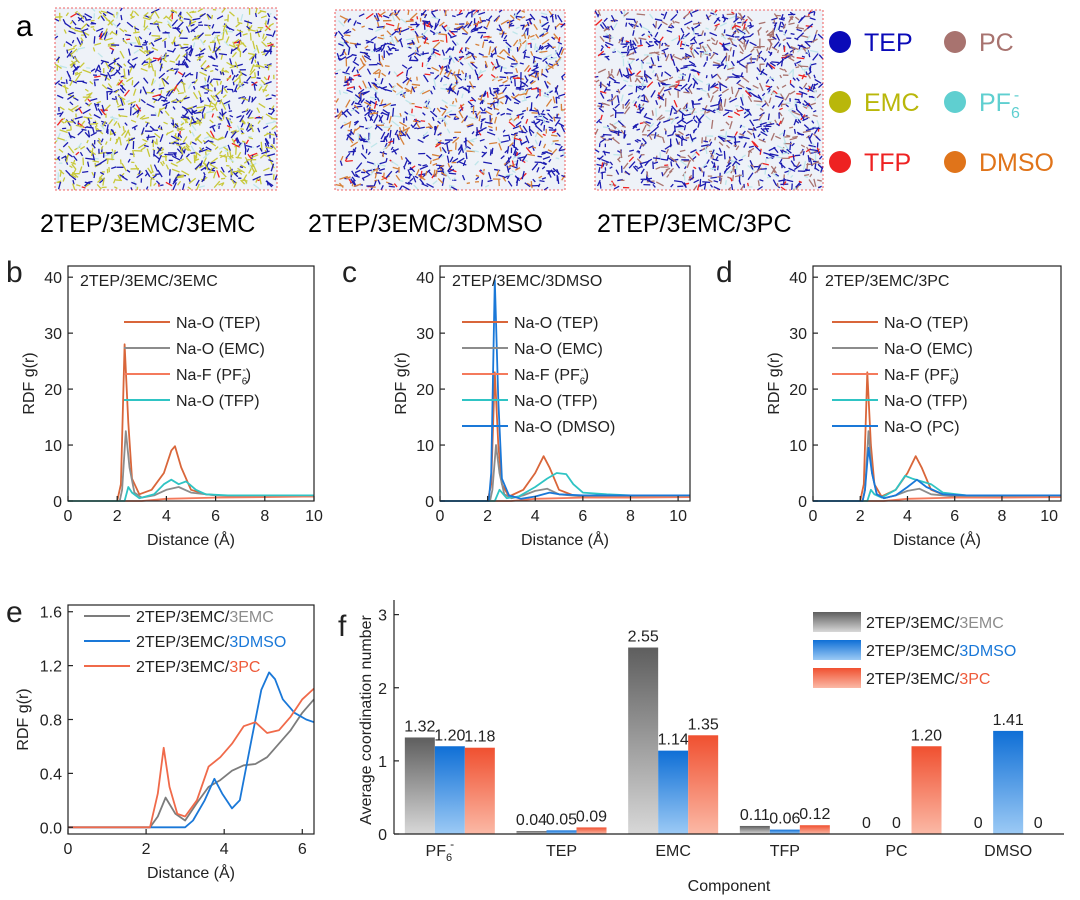 This screenshot has width=1080, height=900. I want to click on chart-title: 2TEP/3EMC/3PC, so click(887, 281).